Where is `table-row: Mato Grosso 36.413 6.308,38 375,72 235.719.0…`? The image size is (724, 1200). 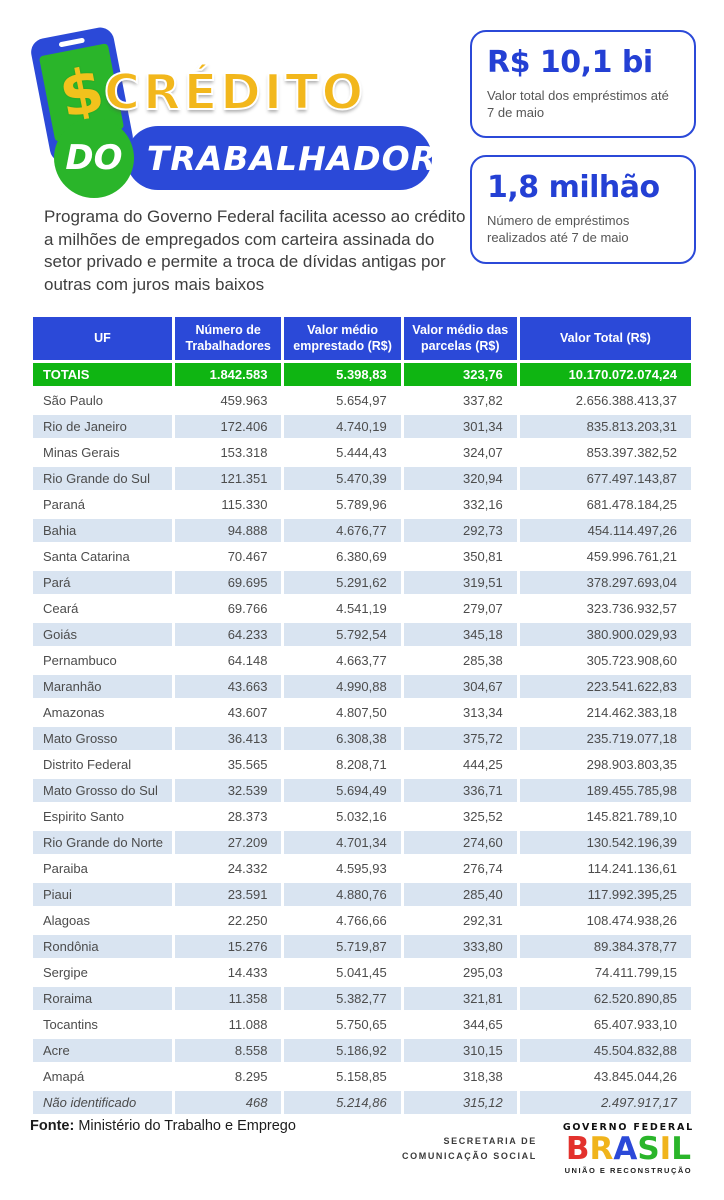
table-row: Mato Grosso 36.413 6.308,38 375,72 235.719.0… is located at coordinates (362, 739).